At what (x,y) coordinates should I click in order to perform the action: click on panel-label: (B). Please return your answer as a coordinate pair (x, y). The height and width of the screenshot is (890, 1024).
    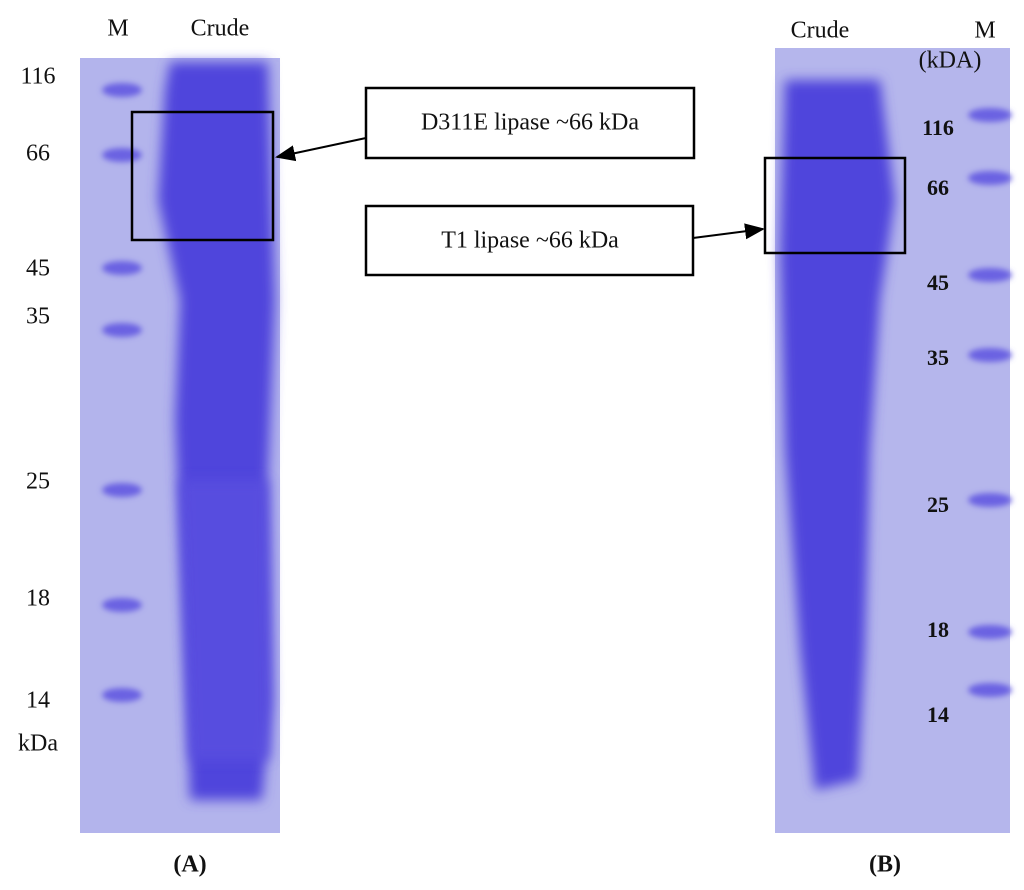
    Looking at the image, I should click on (885, 865).